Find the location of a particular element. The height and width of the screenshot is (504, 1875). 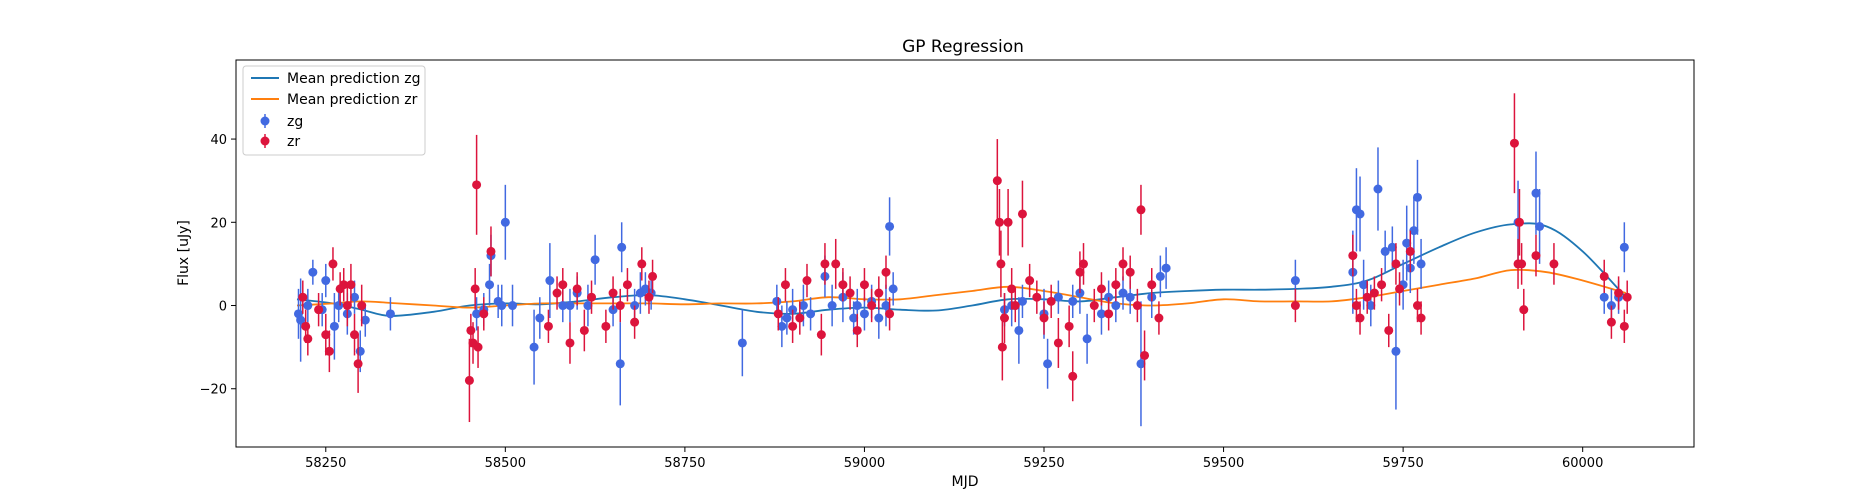

legend-label-zr: zr is located at coordinates (293, 142).